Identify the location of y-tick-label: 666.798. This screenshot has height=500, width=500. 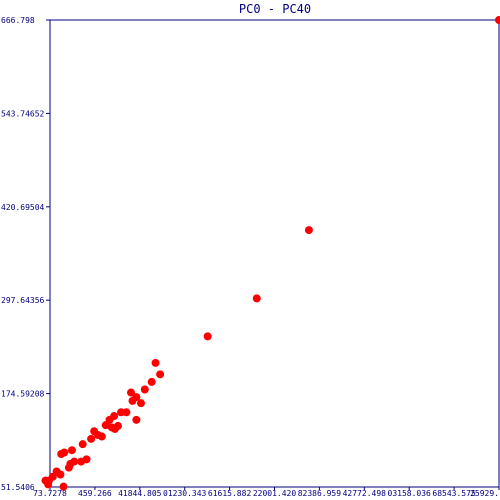
(18, 20).